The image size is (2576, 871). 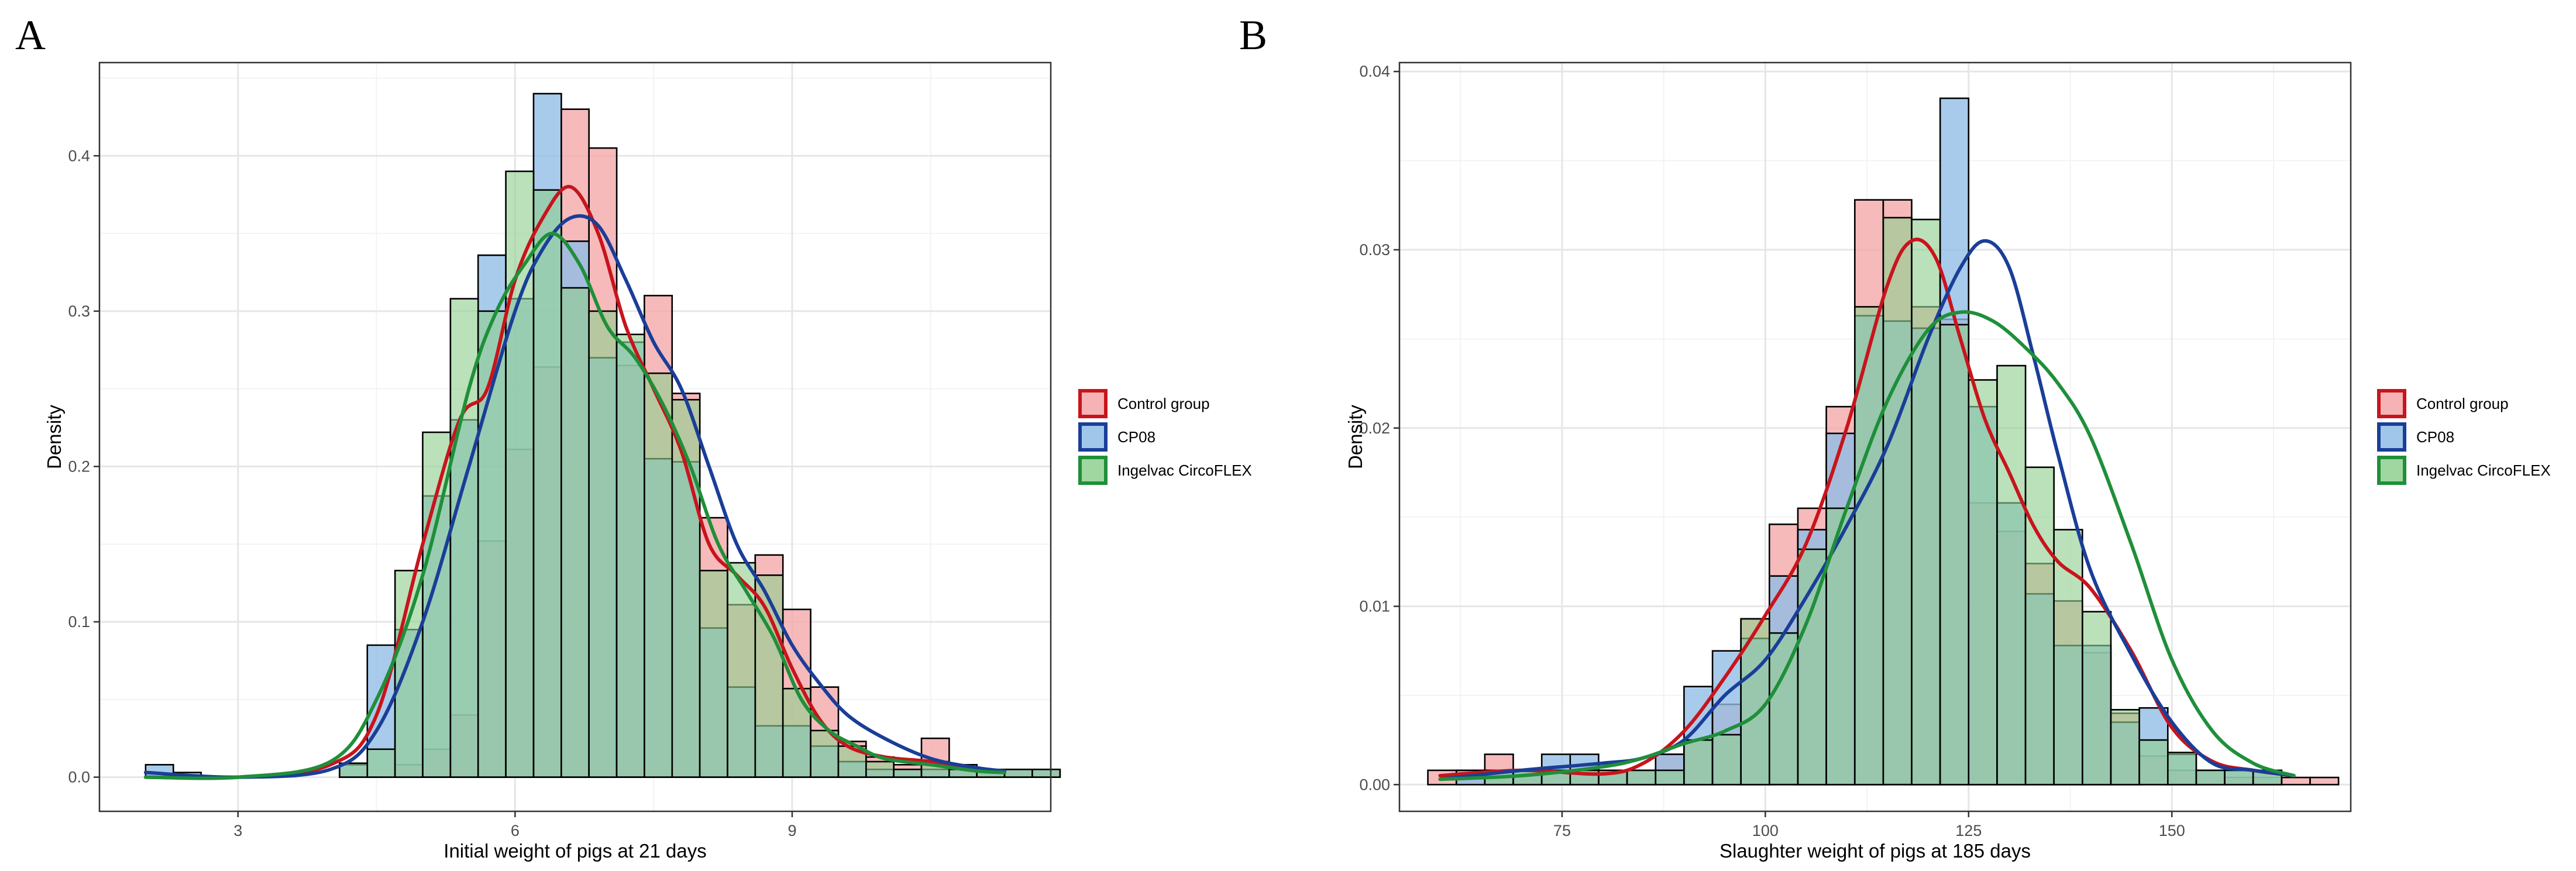 I want to click on x-axis-title: Slaughter weight of pigs at 185 days, so click(x=1875, y=851).